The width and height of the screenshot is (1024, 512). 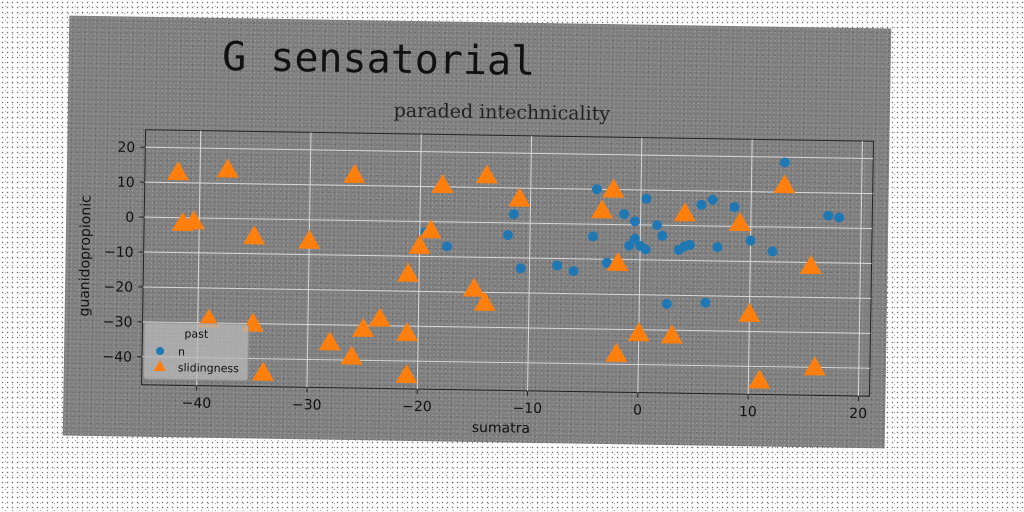 I want to click on legend: past n slidingness, so click(x=196, y=351).